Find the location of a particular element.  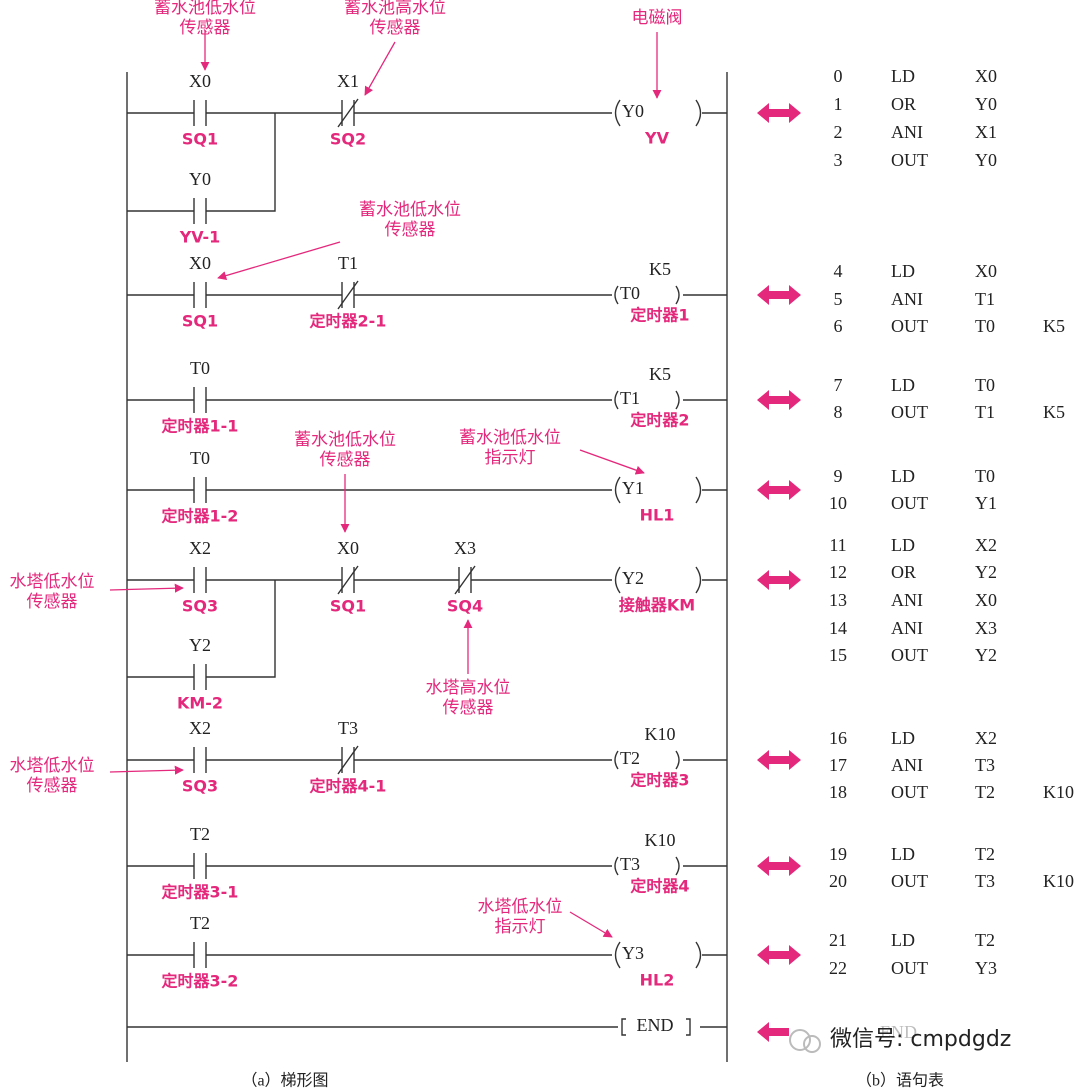

step-number: 9 is located at coordinates (838, 476).